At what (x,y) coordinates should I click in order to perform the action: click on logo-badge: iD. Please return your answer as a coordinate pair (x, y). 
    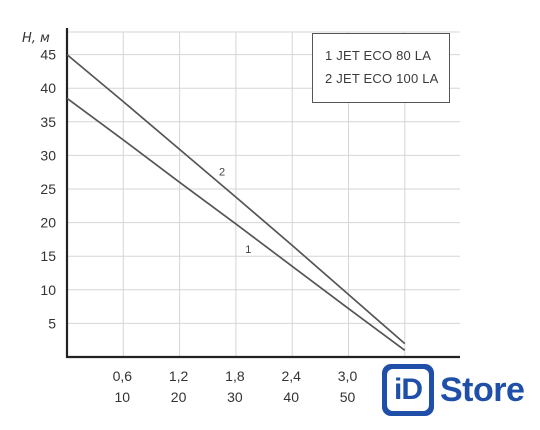
    Looking at the image, I should click on (408, 390).